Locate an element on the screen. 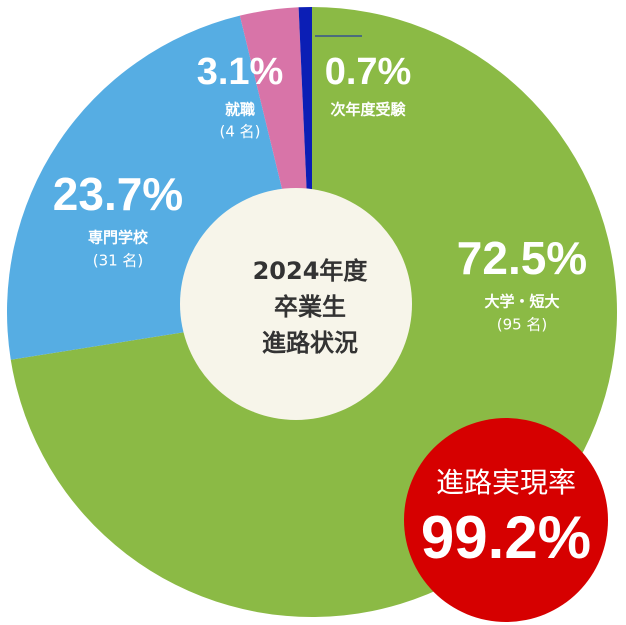 Image resolution: width=626 pixels, height=625 pixels. category-label: 専門学校 is located at coordinates (118, 238).